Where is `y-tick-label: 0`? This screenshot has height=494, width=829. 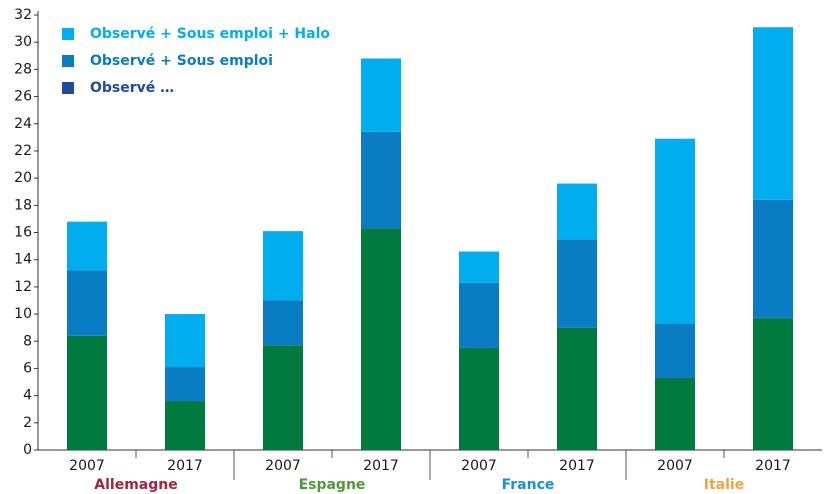 y-tick-label: 0 is located at coordinates (27, 450).